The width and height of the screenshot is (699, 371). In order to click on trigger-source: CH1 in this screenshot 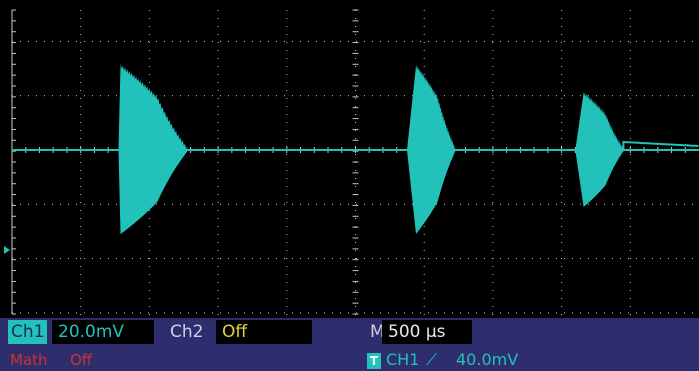, I will do `click(403, 359)`.